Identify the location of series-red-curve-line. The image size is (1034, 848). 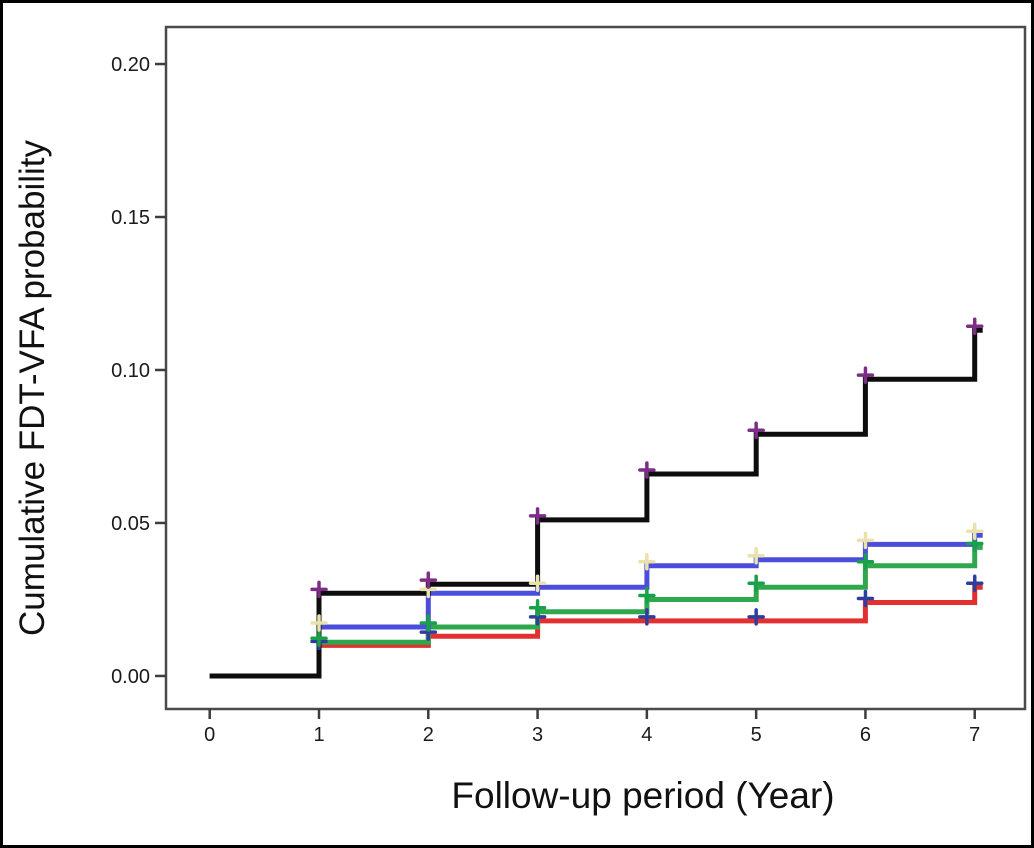
(596, 631).